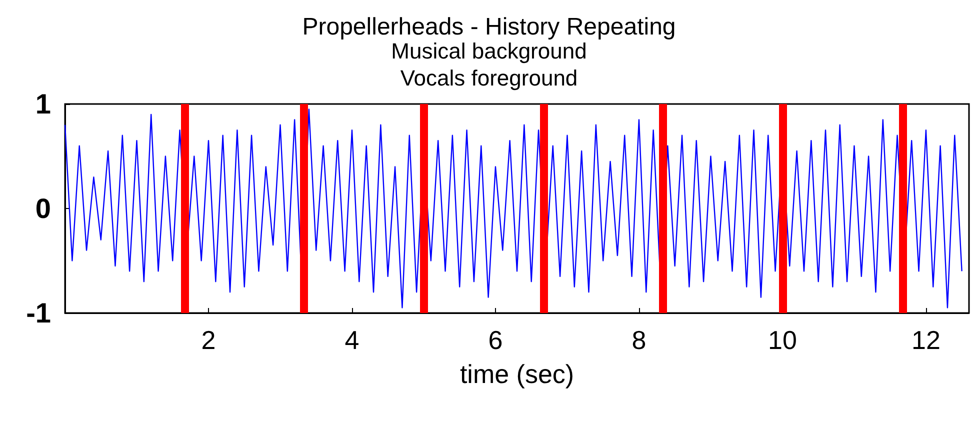 The width and height of the screenshot is (978, 429). What do you see at coordinates (38, 313) in the screenshot?
I see `y-tick-label: -1` at bounding box center [38, 313].